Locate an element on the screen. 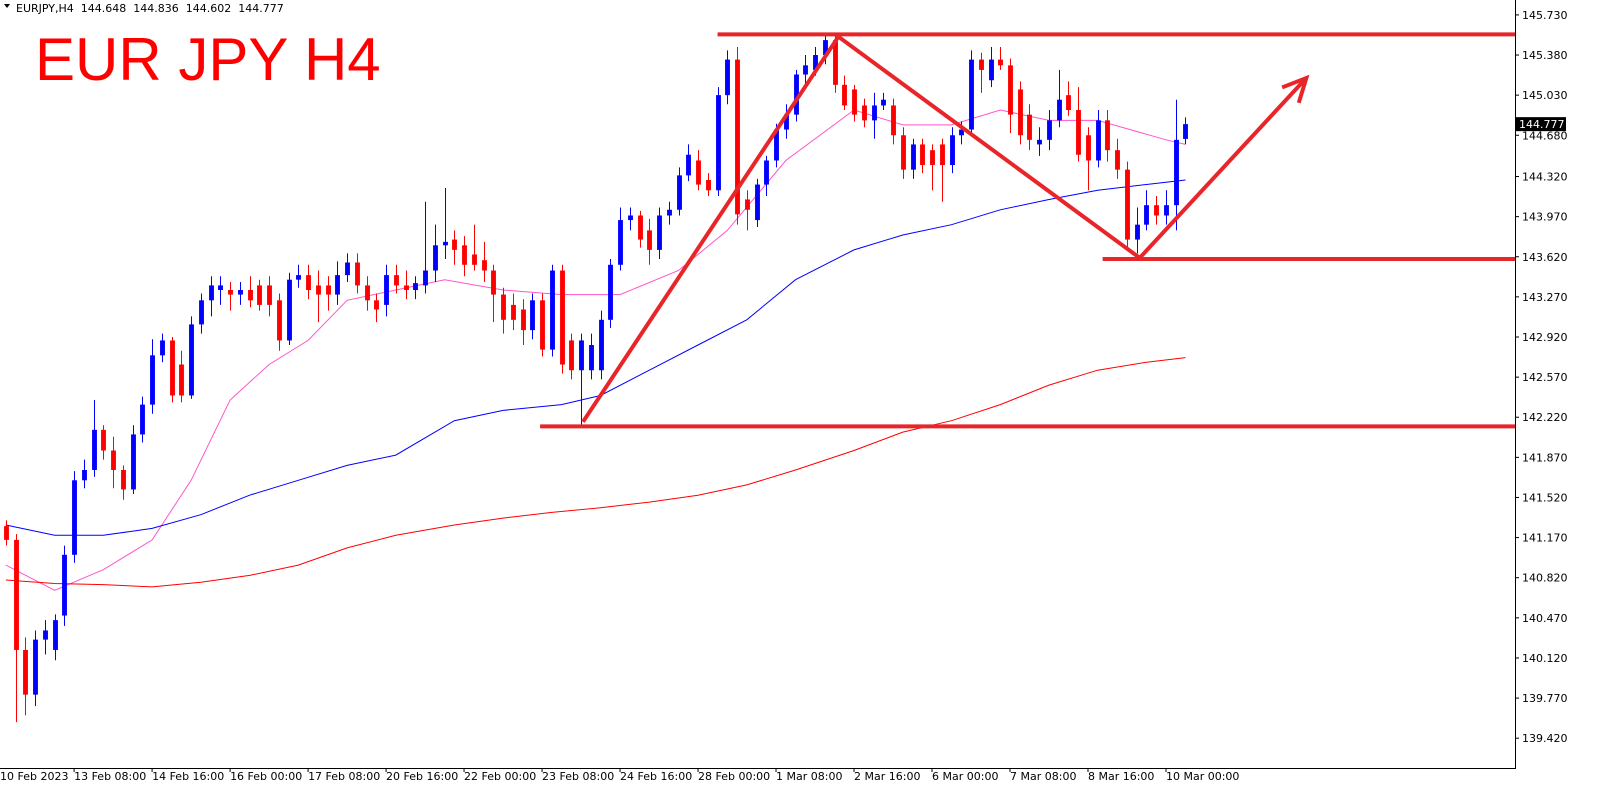 This screenshot has height=788, width=1608. x-tick-label: 8 Mar 16:00 is located at coordinates (1121, 776).